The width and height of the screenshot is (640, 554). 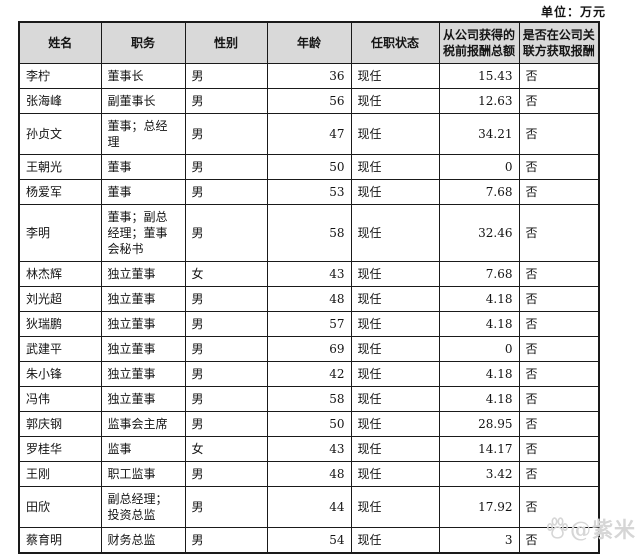 I want to click on name-cell: 林杰辉, so click(x=60, y=274).